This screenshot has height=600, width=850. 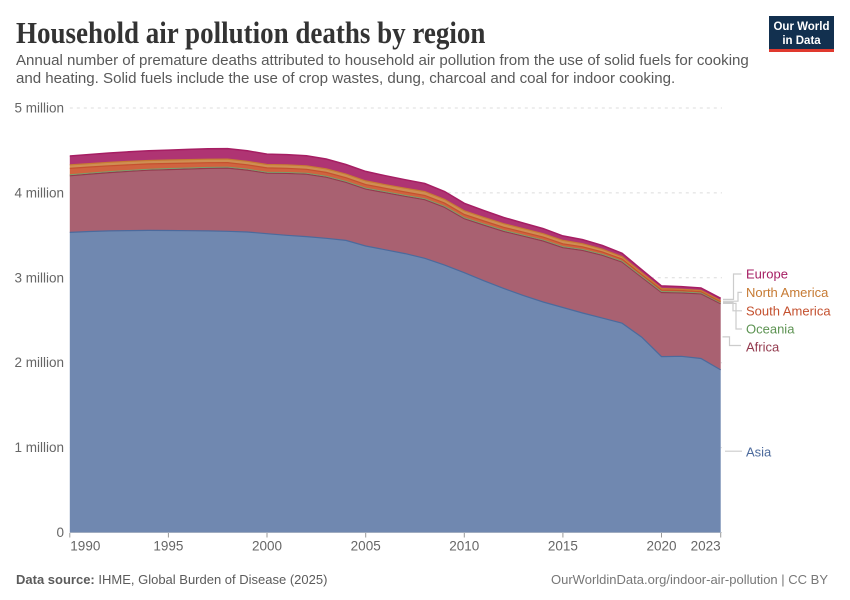 I want to click on svg-text: 2023, so click(x=706, y=546).